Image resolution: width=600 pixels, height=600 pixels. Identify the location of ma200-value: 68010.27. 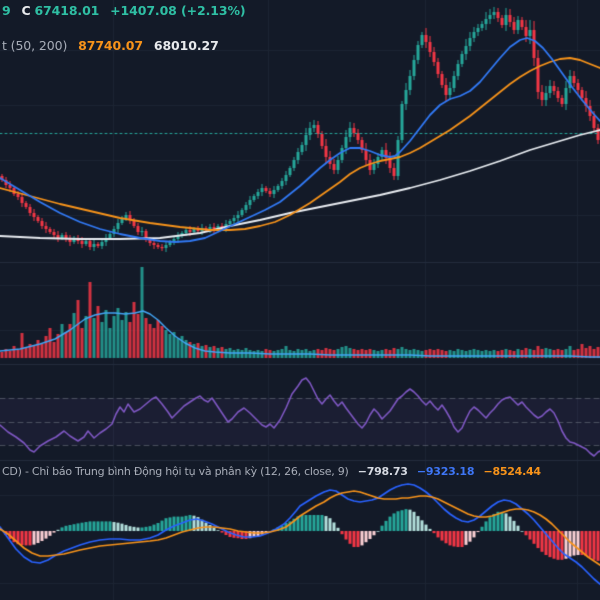
(186, 45).